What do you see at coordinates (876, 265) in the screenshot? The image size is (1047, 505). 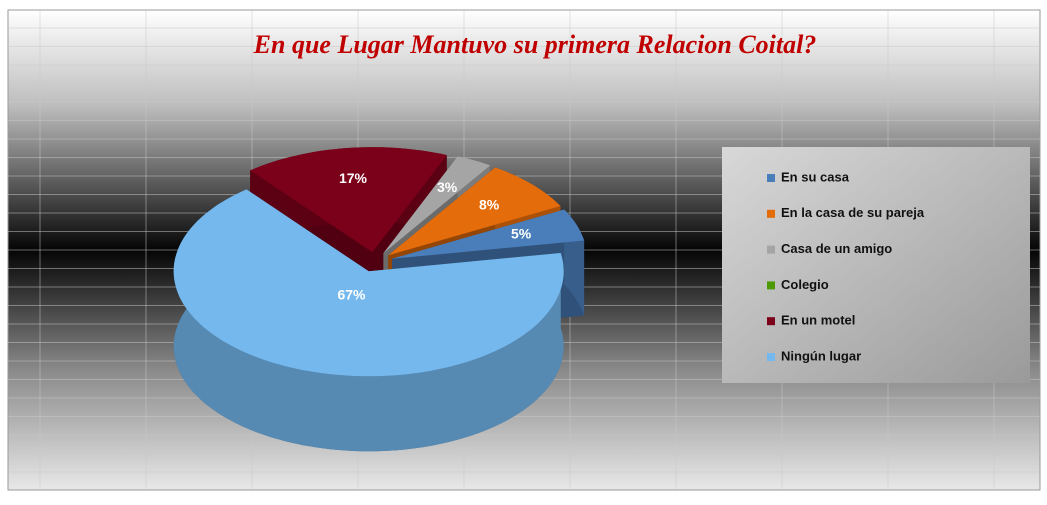 I see `legend` at bounding box center [876, 265].